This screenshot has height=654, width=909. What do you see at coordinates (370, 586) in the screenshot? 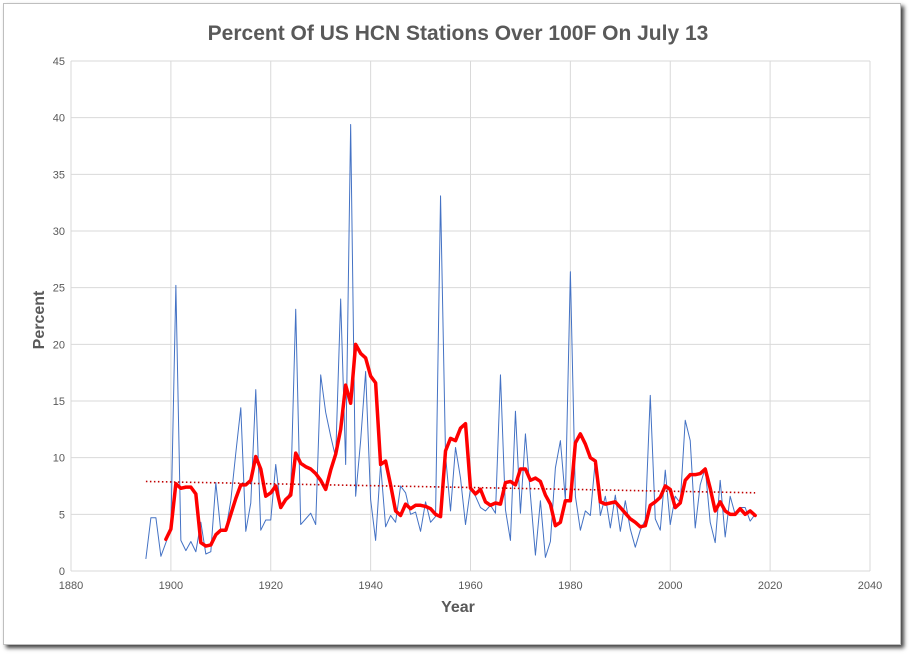
I see `x-tick-label: 1940` at bounding box center [370, 586].